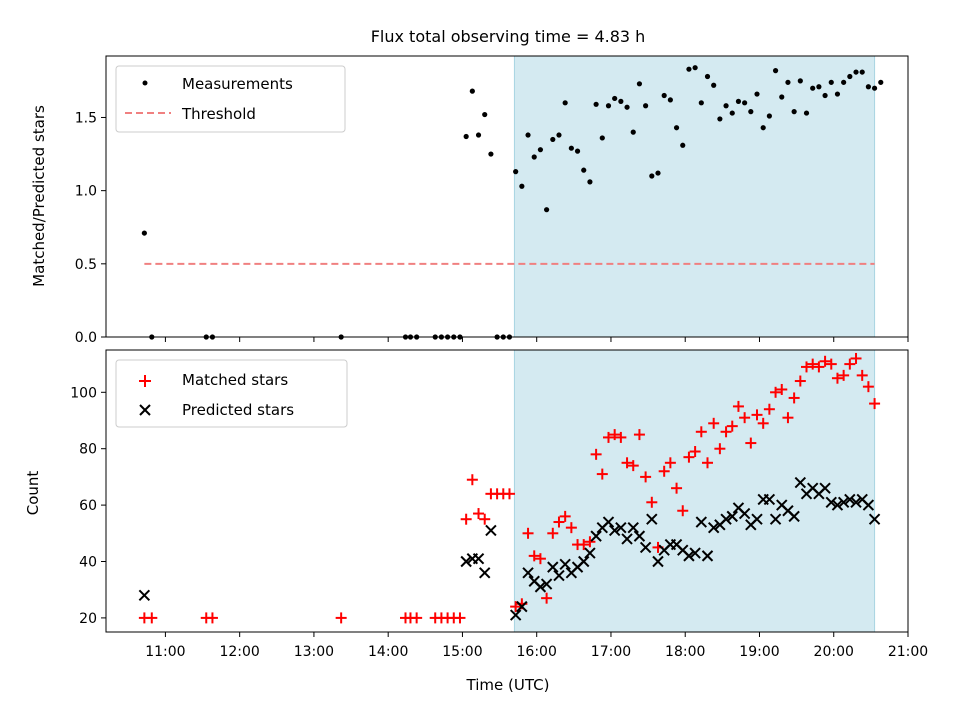 Image resolution: width=960 pixels, height=720 pixels. I want to click on x-tick-label: 14:00, so click(388, 652).